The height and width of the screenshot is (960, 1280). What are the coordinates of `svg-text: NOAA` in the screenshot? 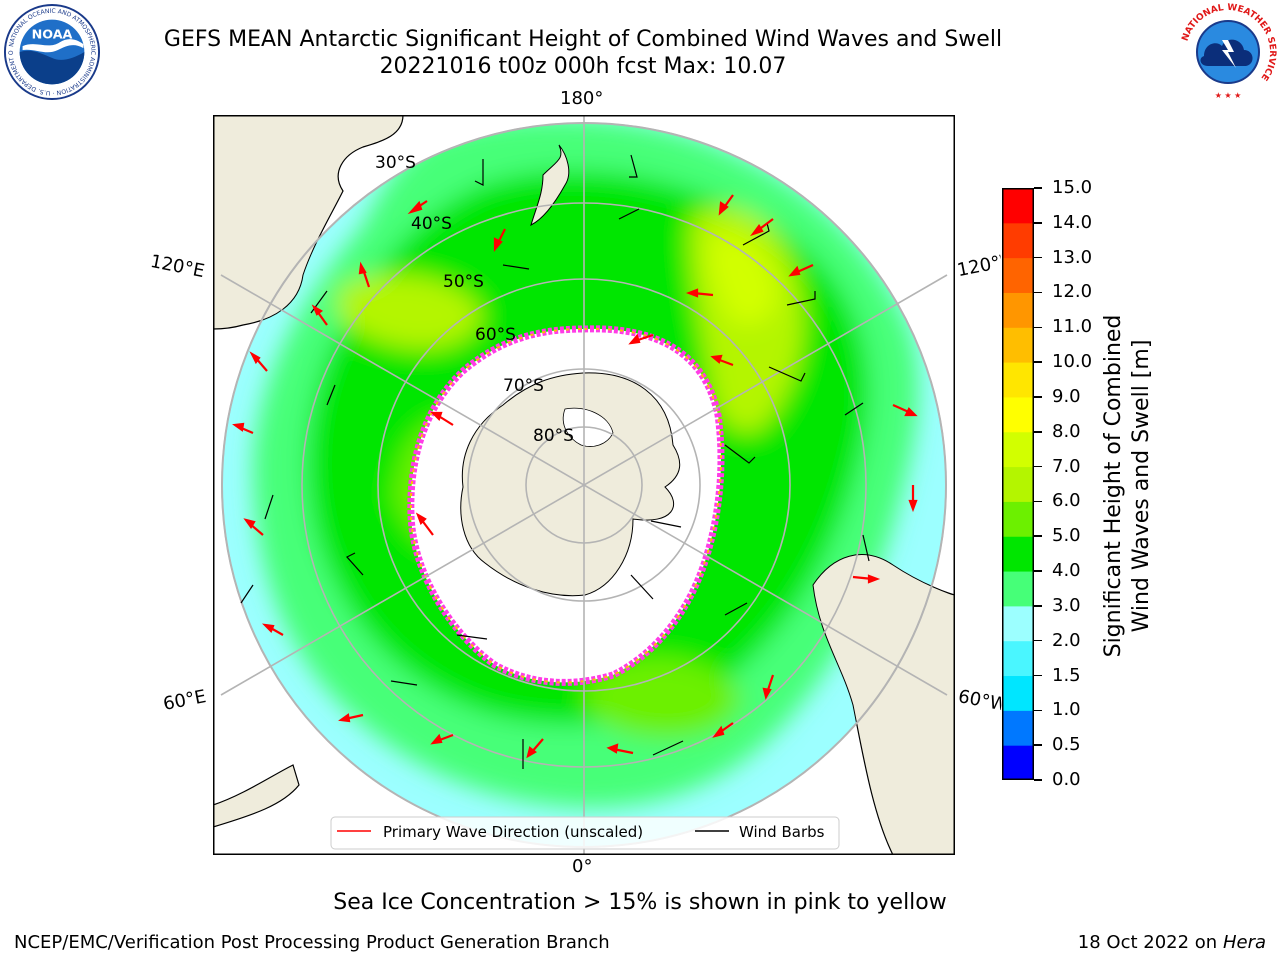 It's located at (52, 34).